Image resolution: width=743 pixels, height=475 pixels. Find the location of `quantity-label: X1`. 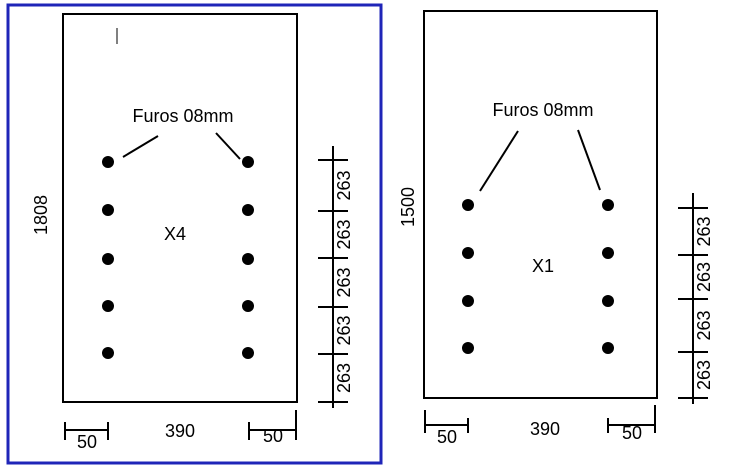

quantity-label: X1 is located at coordinates (543, 266).